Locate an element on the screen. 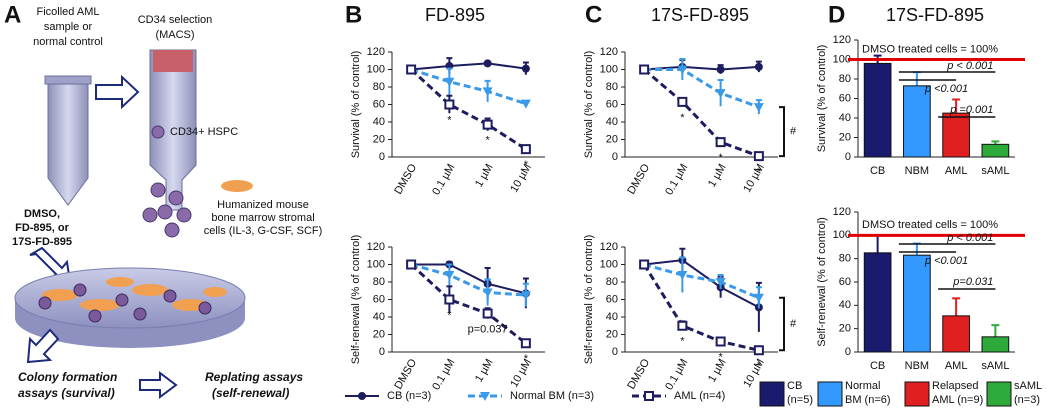 The image size is (1050, 410). stromal-cell is located at coordinates (237, 186).